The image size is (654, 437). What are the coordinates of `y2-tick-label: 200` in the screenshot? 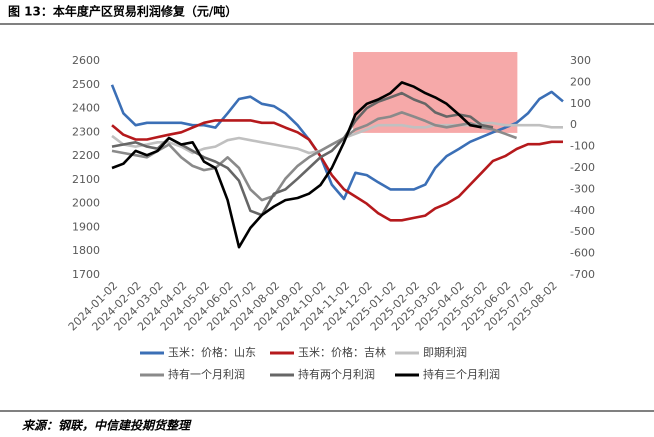 It's located at (580, 81).